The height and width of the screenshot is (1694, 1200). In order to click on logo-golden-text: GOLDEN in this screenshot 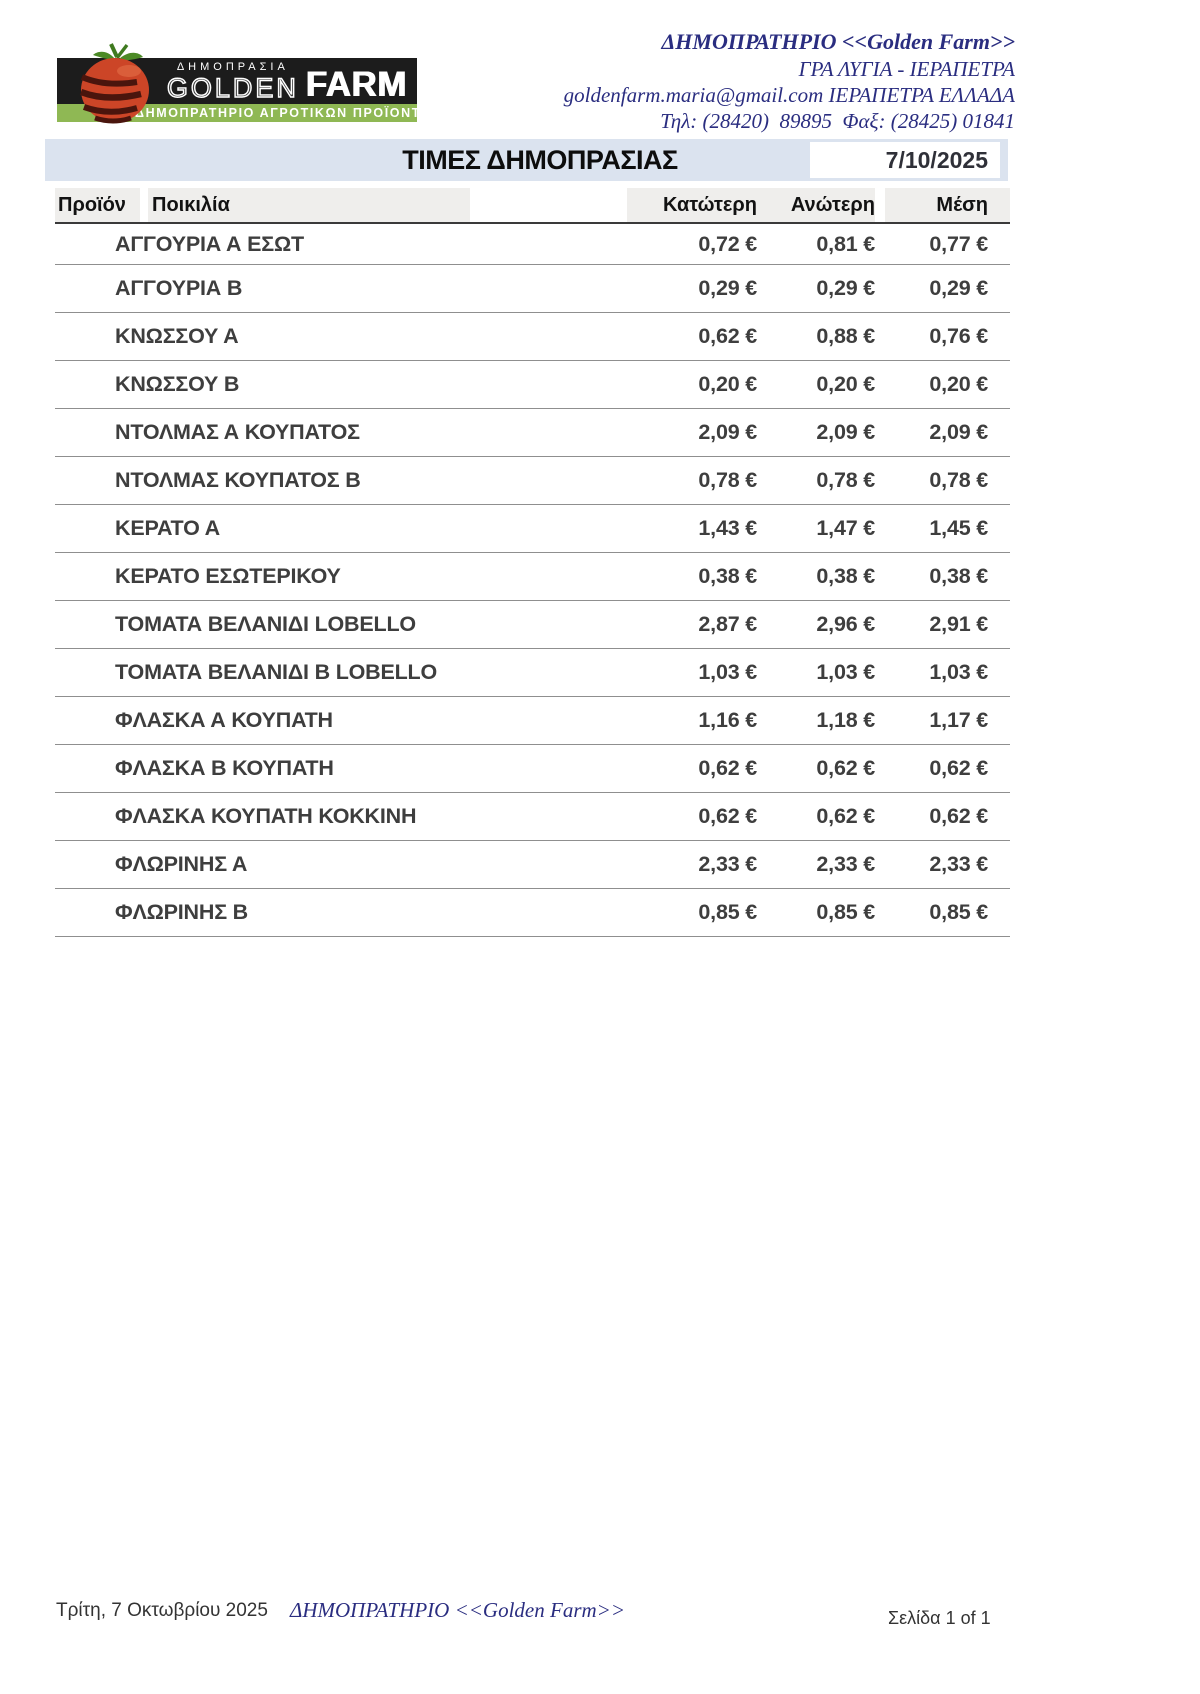, I will do `click(232, 88)`.